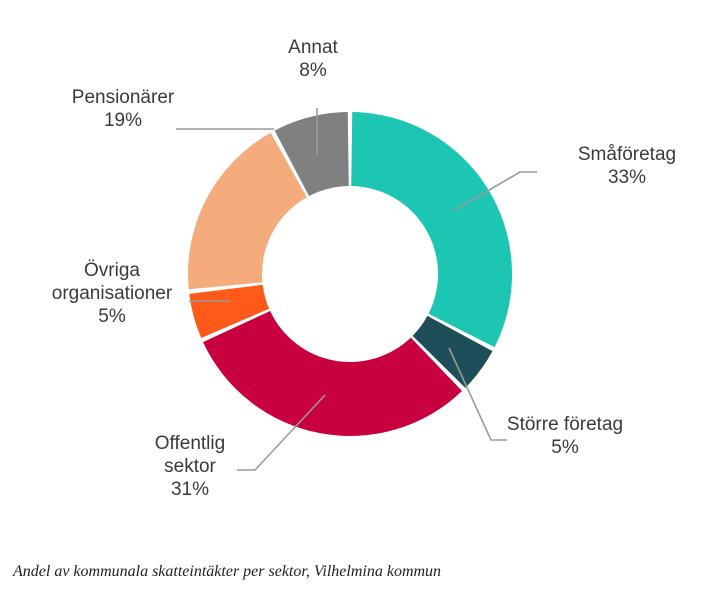 This screenshot has height=597, width=717. Describe the element at coordinates (190, 489) in the screenshot. I see `slice-value-text: 31%` at that location.